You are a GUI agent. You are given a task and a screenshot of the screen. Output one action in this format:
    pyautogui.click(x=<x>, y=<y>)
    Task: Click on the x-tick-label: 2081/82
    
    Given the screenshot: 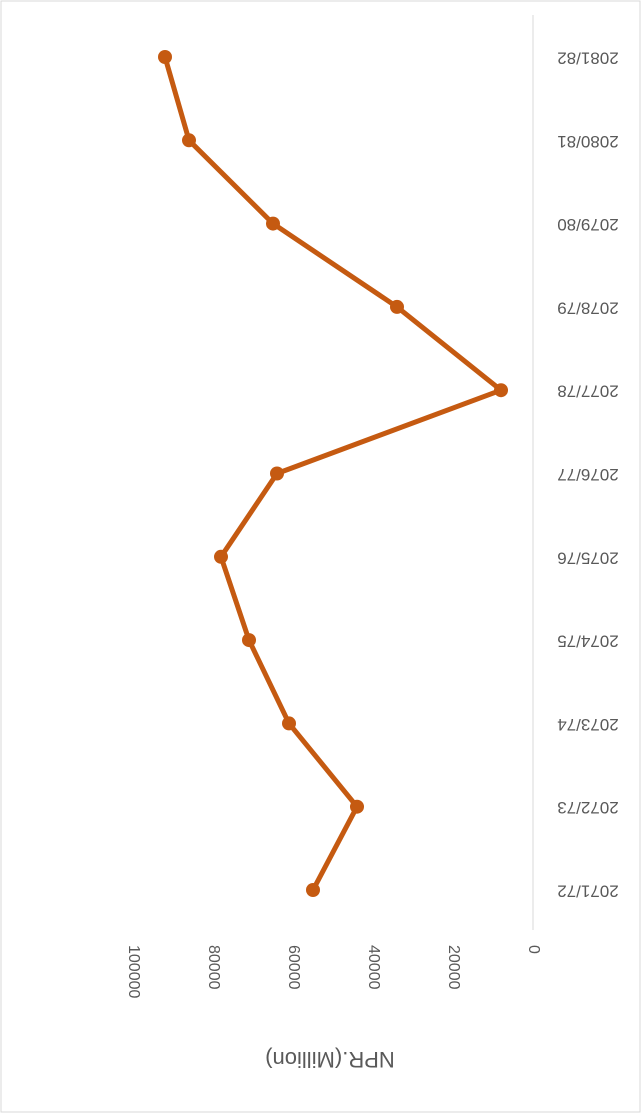 What is the action you would take?
    pyautogui.click(x=587, y=58)
    